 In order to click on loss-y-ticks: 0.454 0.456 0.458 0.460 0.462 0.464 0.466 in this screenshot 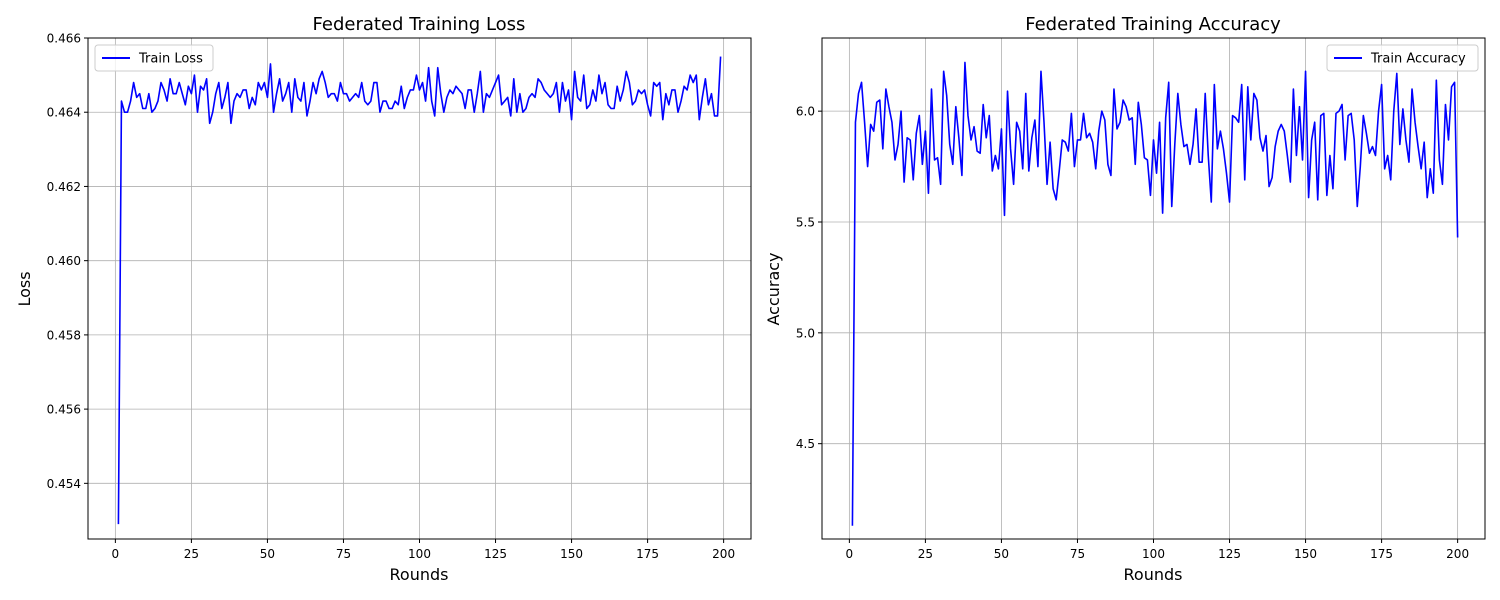, I will do `click(67, 261)`.